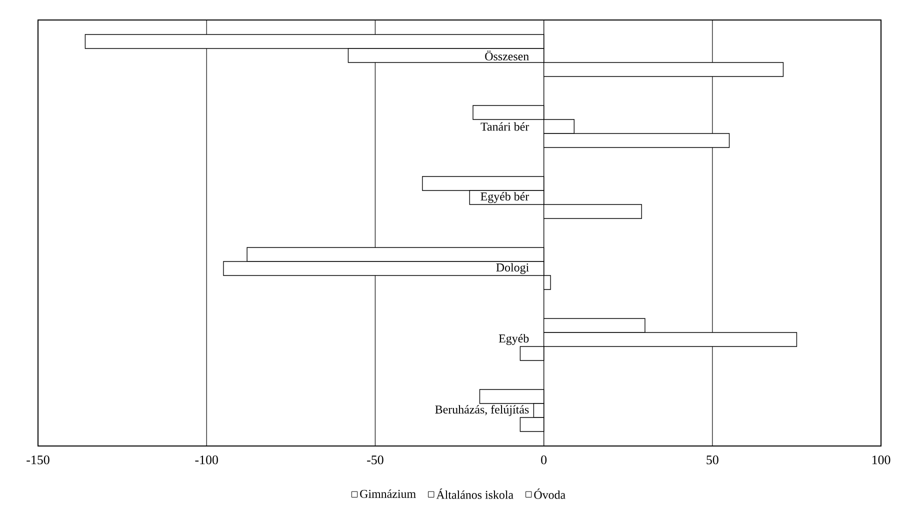 The height and width of the screenshot is (531, 908). Describe the element at coordinates (505, 197) in the screenshot. I see `y-tick-label: Egyéb bér` at that location.